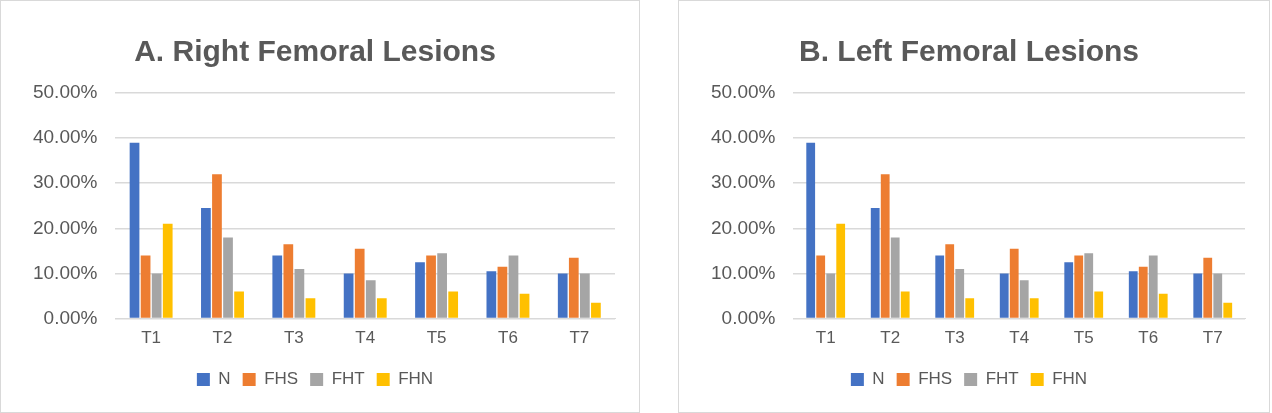  What do you see at coordinates (315, 51) in the screenshot?
I see `chart-title: A. Right Femoral Lesions` at bounding box center [315, 51].